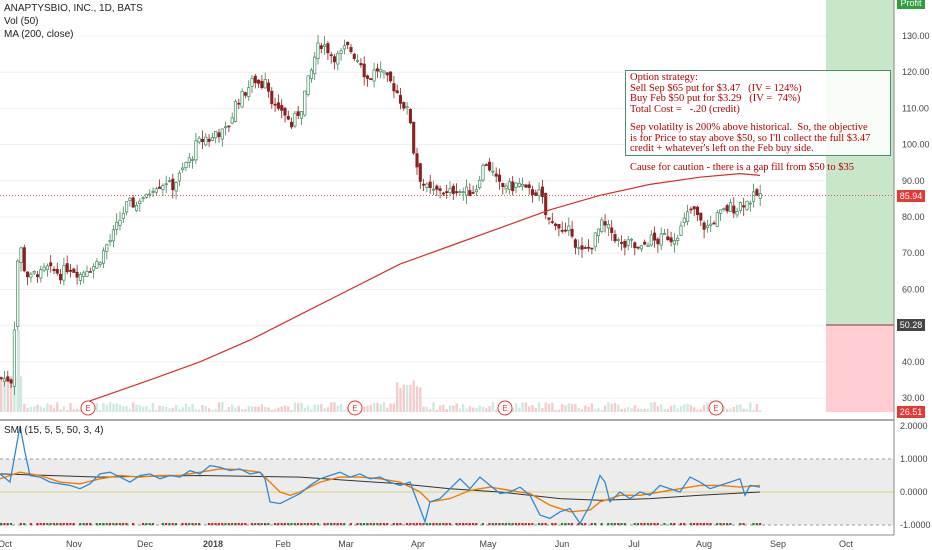 The width and height of the screenshot is (932, 550). Describe the element at coordinates (6, 544) in the screenshot. I see `time-tick-label: Oct` at that location.